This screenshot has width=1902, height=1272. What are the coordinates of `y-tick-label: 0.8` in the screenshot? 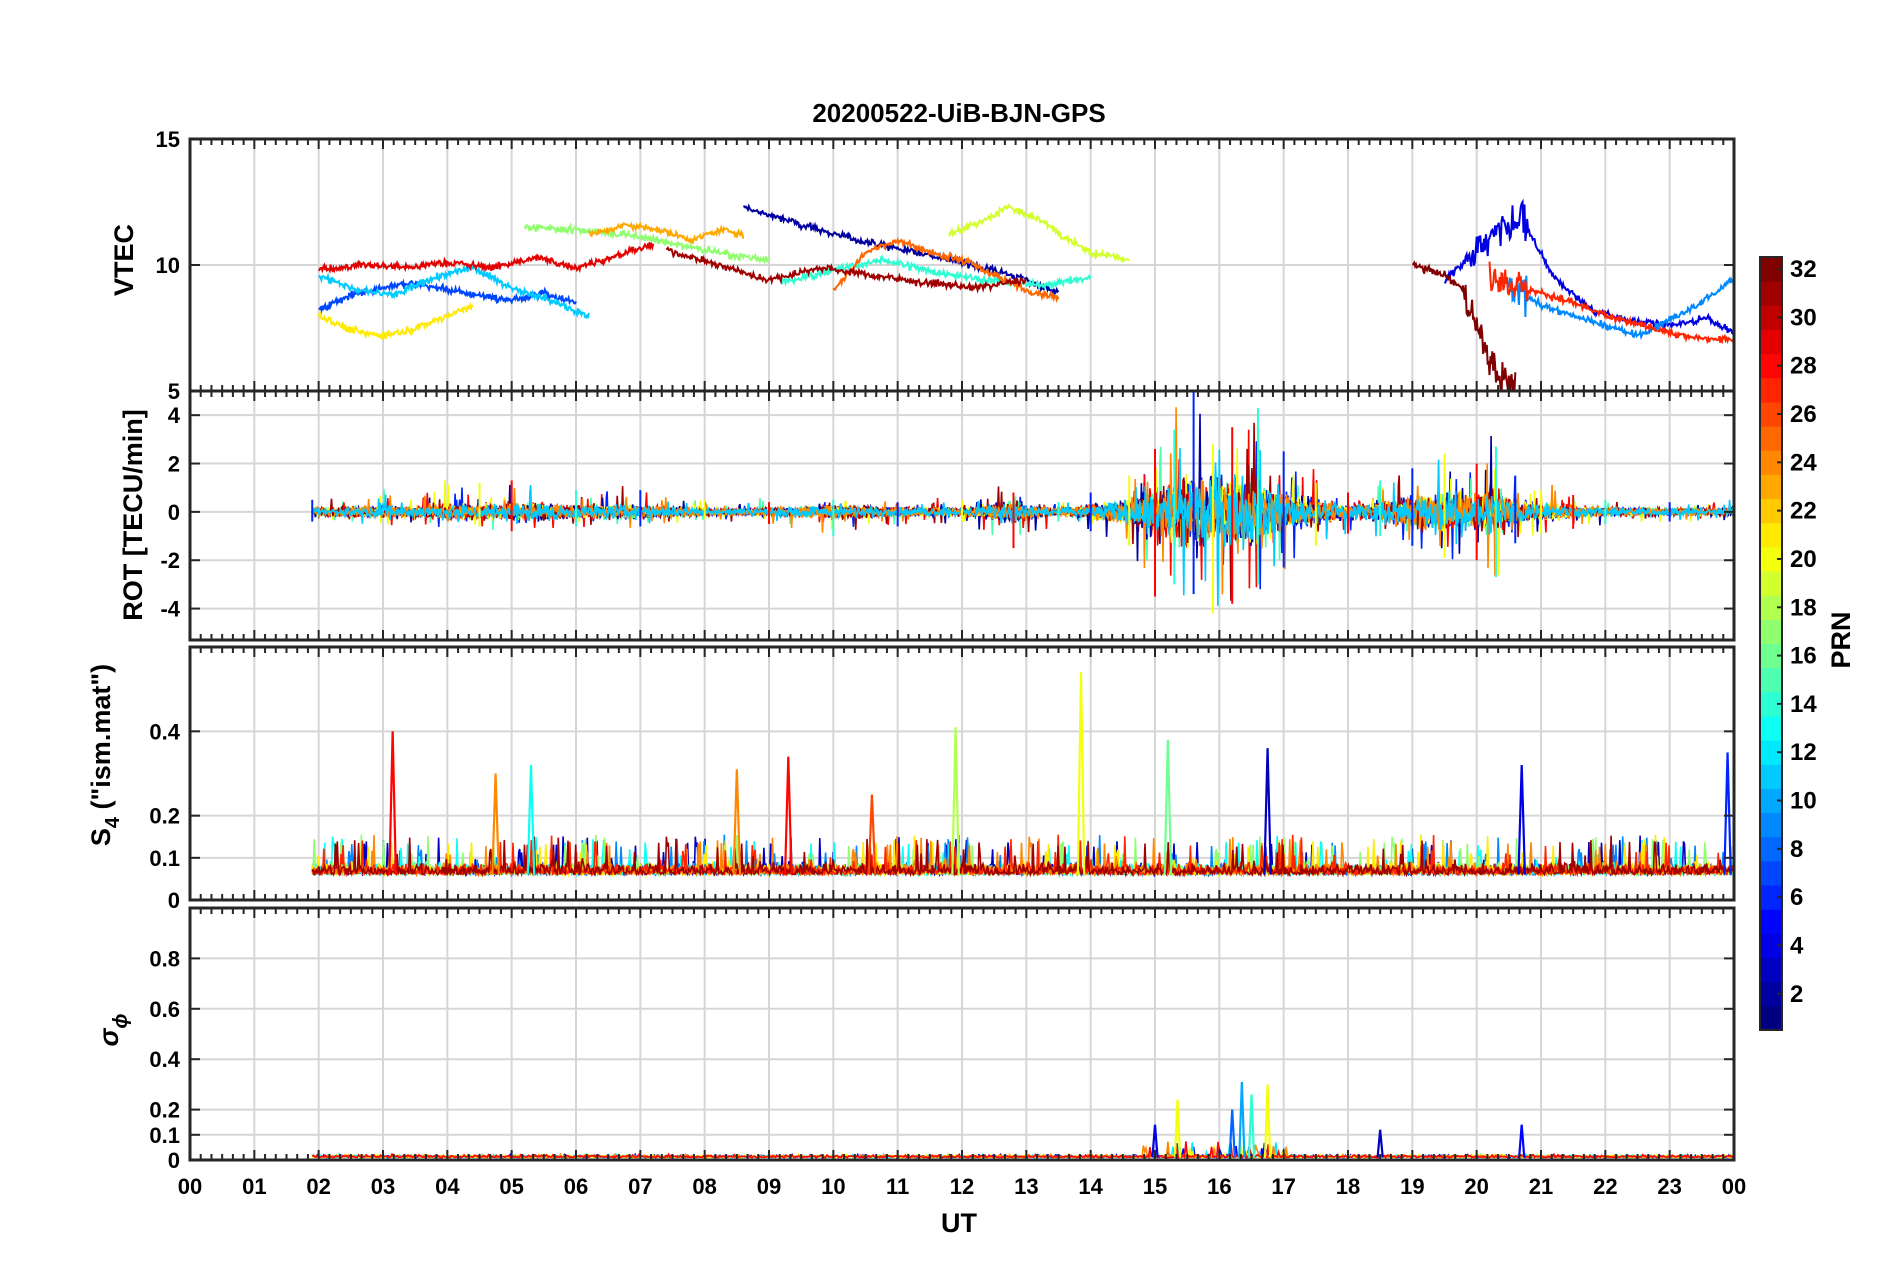 It's located at (164, 958).